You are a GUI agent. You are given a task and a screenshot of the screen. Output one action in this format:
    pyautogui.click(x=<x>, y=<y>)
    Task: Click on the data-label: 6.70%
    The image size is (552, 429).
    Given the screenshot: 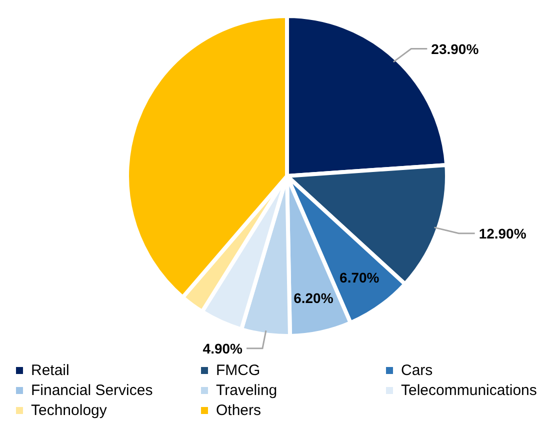 What is the action you would take?
    pyautogui.click(x=360, y=278)
    